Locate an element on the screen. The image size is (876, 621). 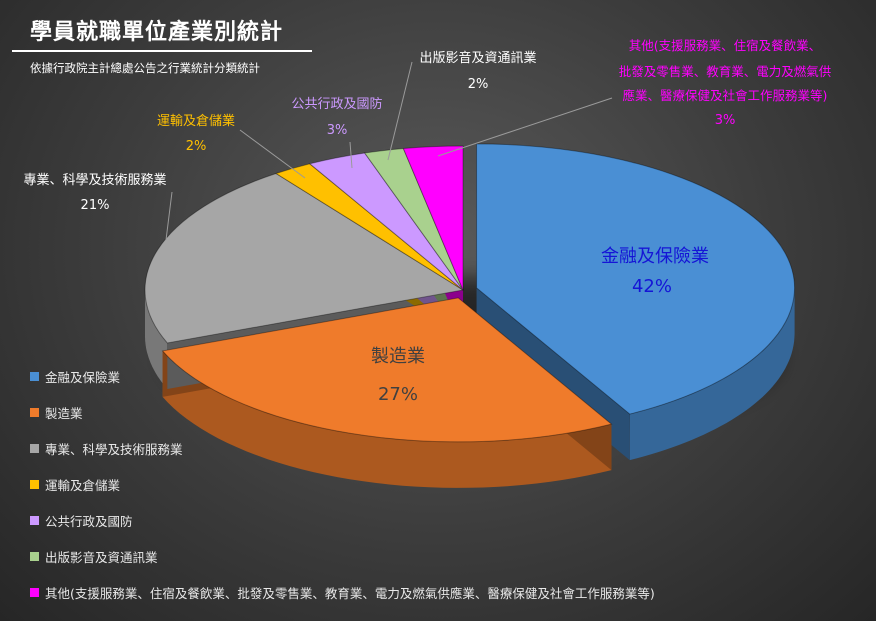
chart-title: 學員就職單位產業別統計 is located at coordinates (157, 32).